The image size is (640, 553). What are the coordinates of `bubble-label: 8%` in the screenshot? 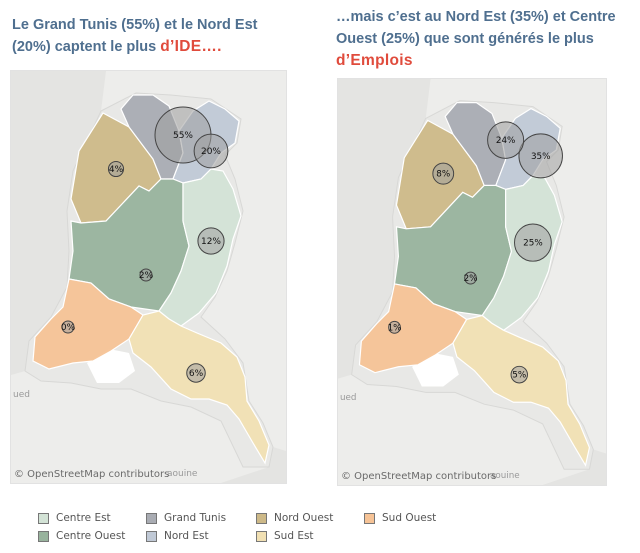 It's located at (443, 175).